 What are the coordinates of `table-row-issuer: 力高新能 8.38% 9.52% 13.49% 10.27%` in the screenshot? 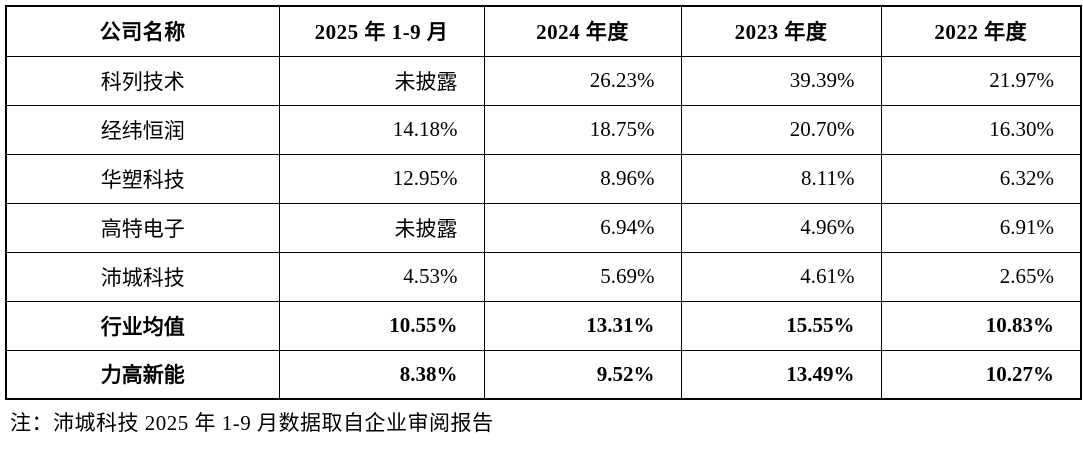 It's located at (543, 374).